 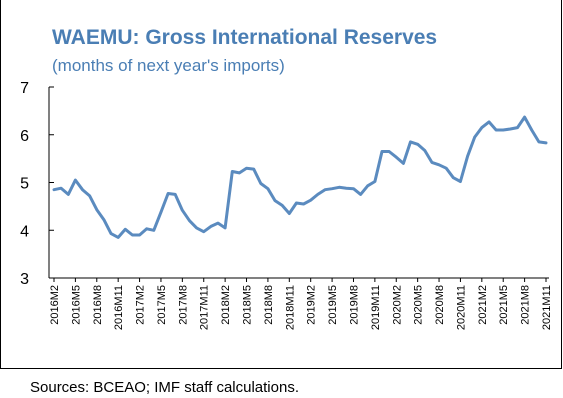 What do you see at coordinates (419, 305) in the screenshot?
I see `x-tick-label: 2020M5` at bounding box center [419, 305].